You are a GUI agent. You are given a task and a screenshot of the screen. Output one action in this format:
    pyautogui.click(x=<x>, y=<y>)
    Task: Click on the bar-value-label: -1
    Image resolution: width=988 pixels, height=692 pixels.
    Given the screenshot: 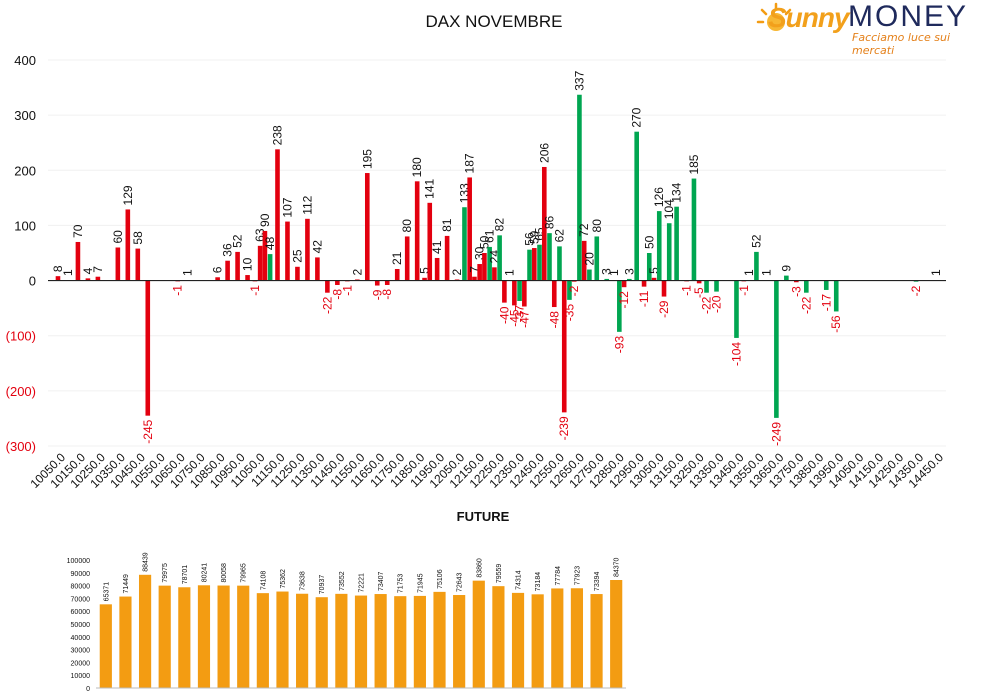 What is the action you would take?
    pyautogui.click(x=255, y=290)
    